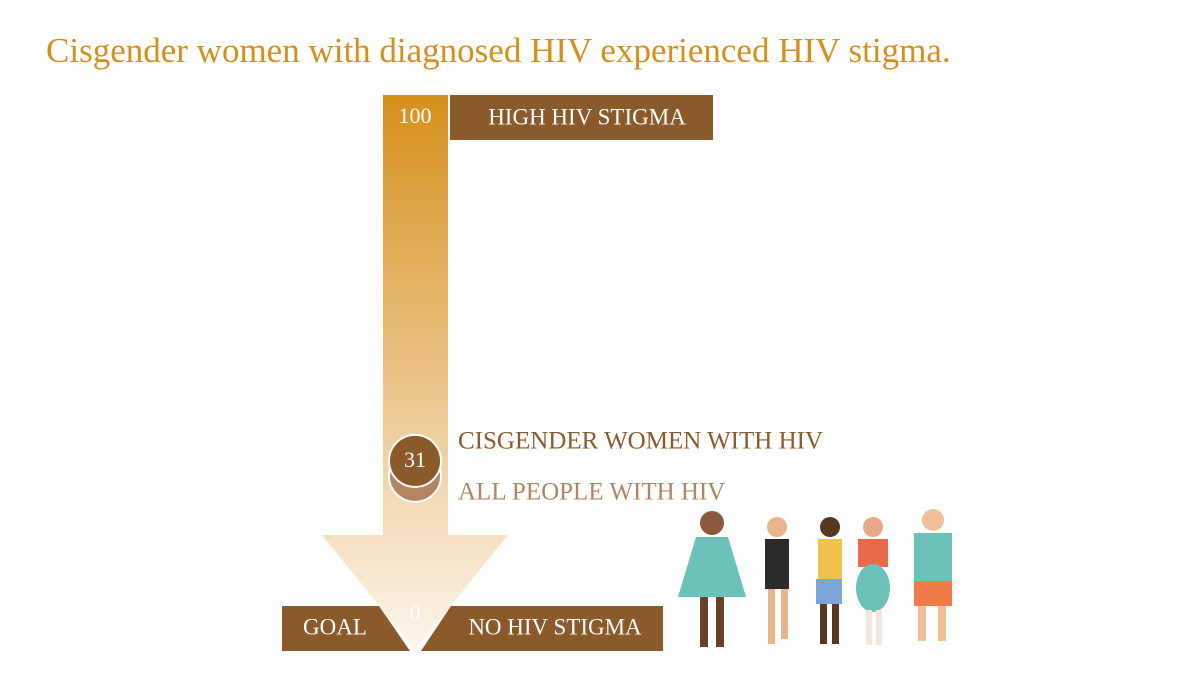 The image size is (1200, 675). What do you see at coordinates (815, 578) in the screenshot?
I see `person-illustration` at bounding box center [815, 578].